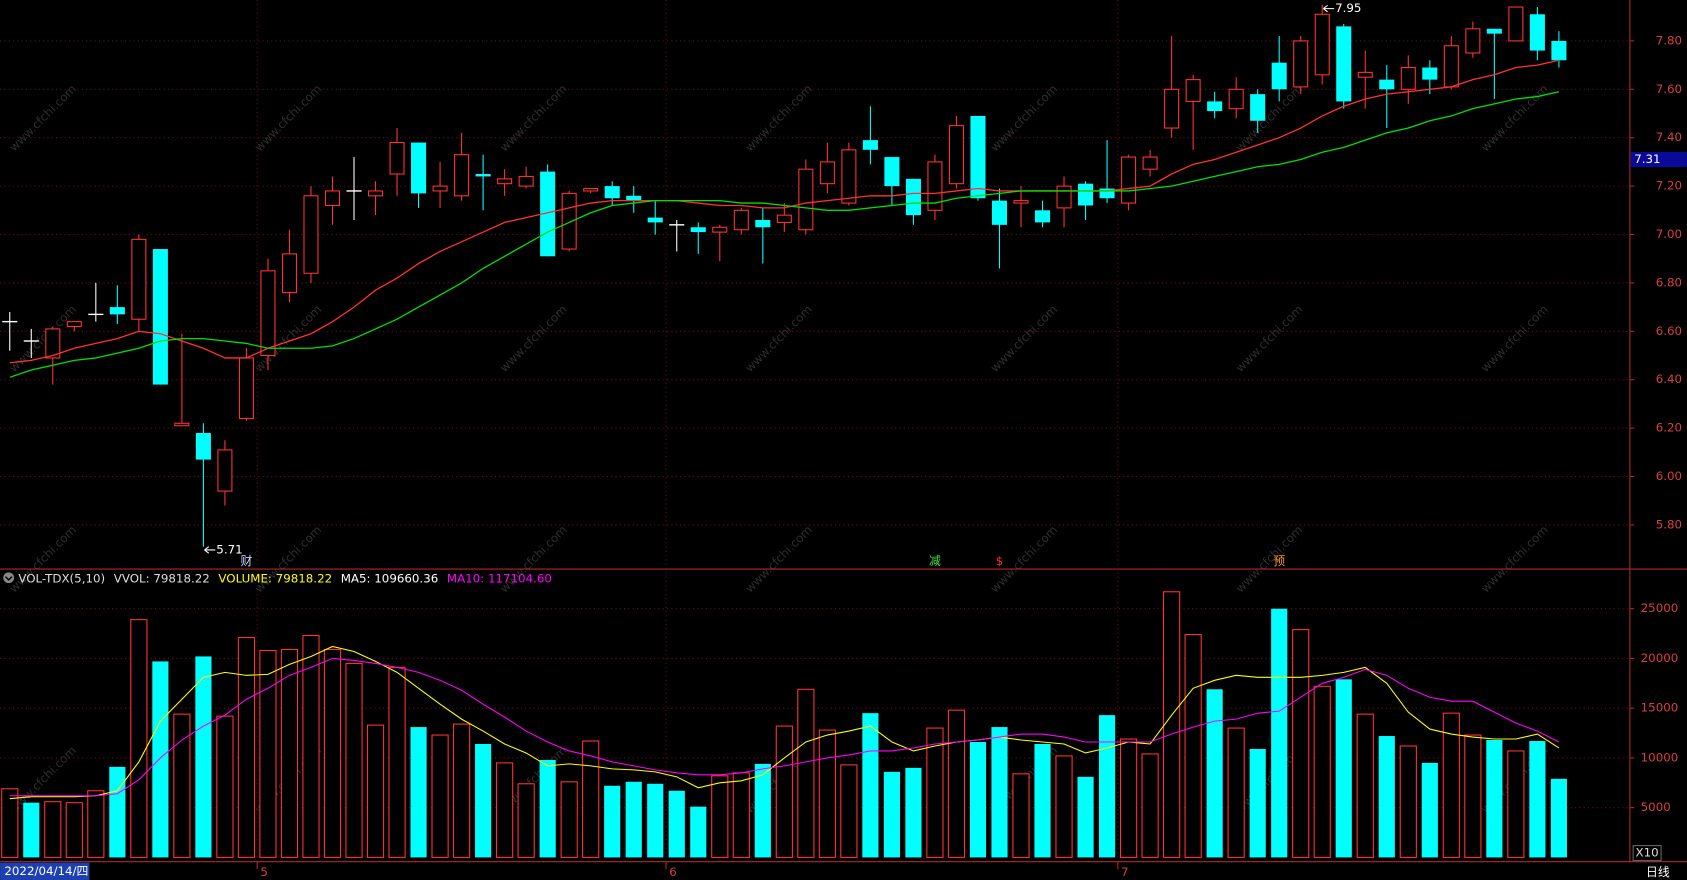 This screenshot has height=880, width=1687. What do you see at coordinates (1656, 807) in the screenshot?
I see `y2-tick-label: 5000` at bounding box center [1656, 807].